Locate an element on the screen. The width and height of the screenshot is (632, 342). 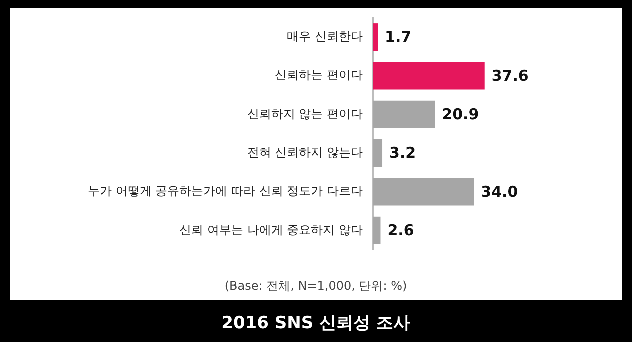
data-label: 3.2 is located at coordinates (403, 153).